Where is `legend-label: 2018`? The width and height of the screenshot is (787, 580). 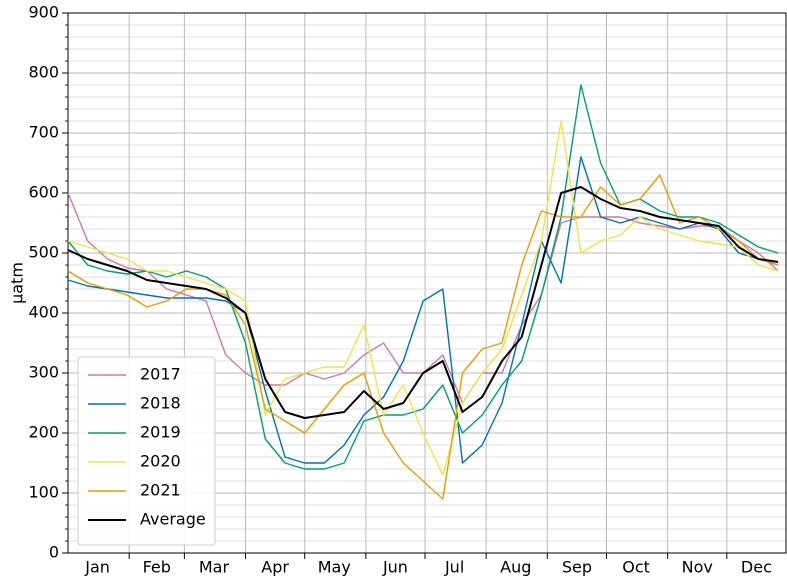
legend-label: 2018 is located at coordinates (160, 403).